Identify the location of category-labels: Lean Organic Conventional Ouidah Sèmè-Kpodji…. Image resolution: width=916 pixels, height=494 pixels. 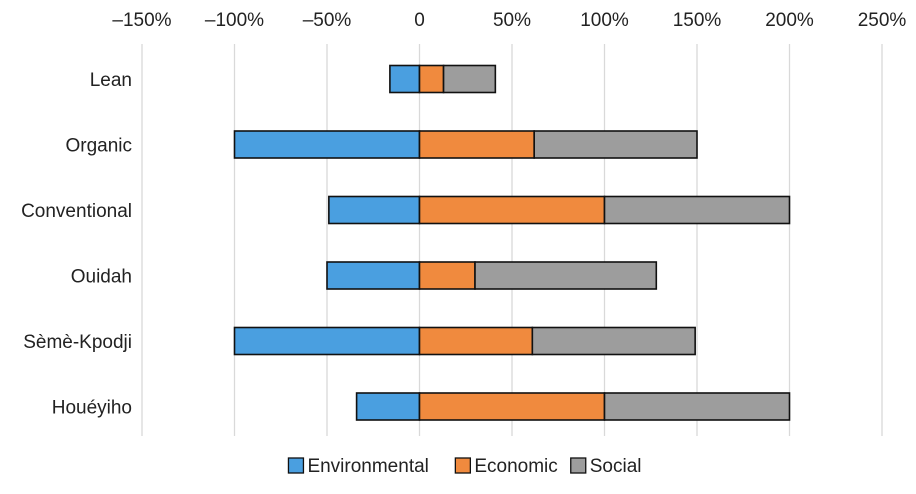
(76, 244).